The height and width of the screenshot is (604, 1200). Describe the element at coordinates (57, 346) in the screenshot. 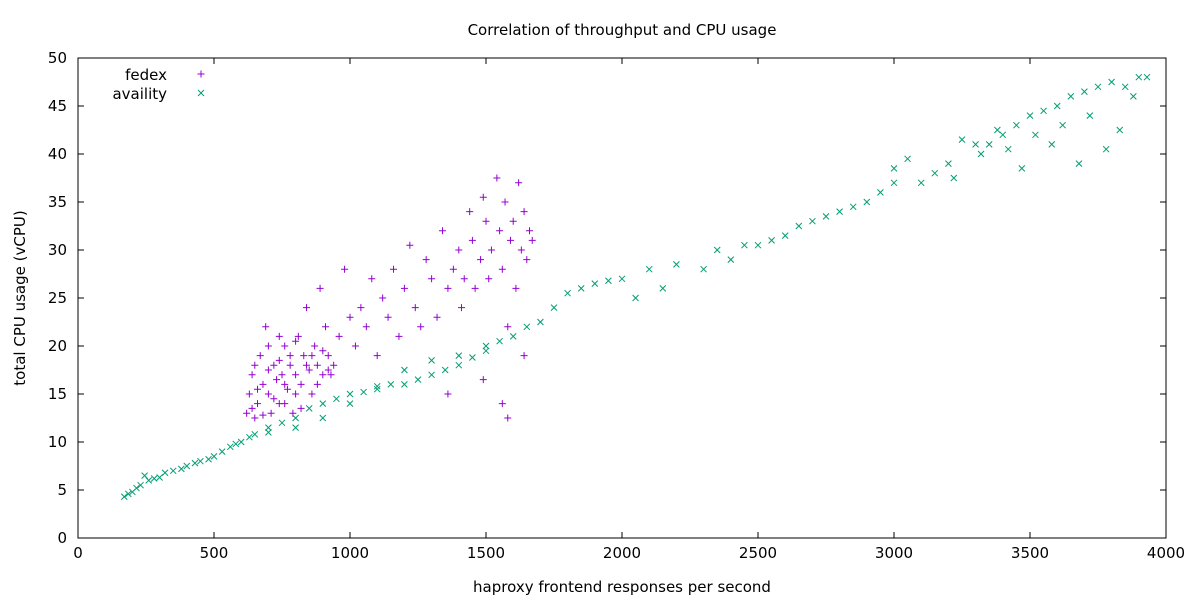

I see `y-tick-label: 20` at that location.